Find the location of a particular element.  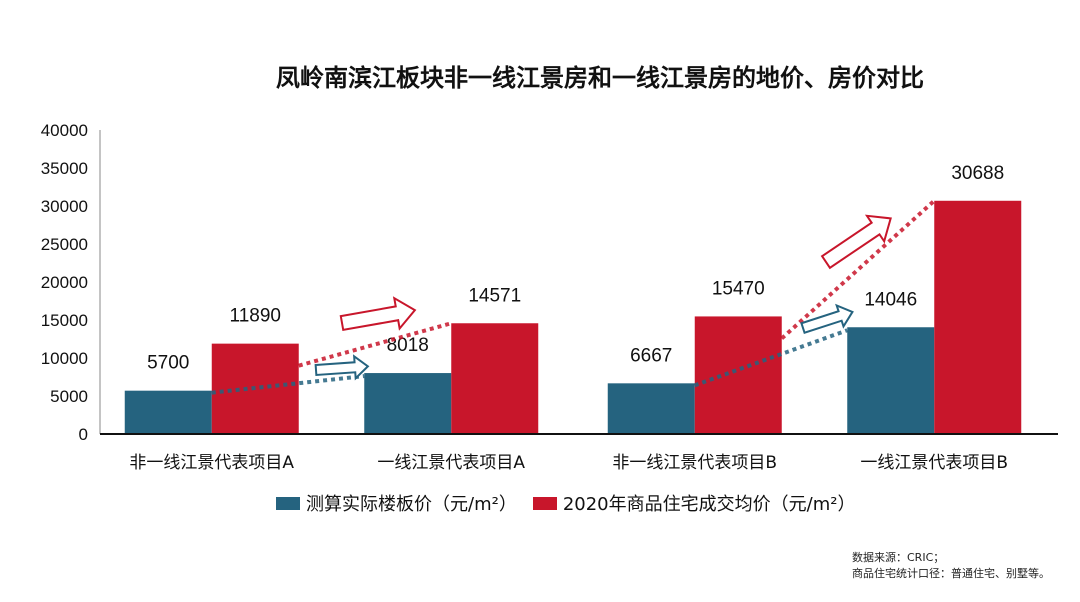

x-category-label: 非一线江景代表项目A is located at coordinates (211, 463).